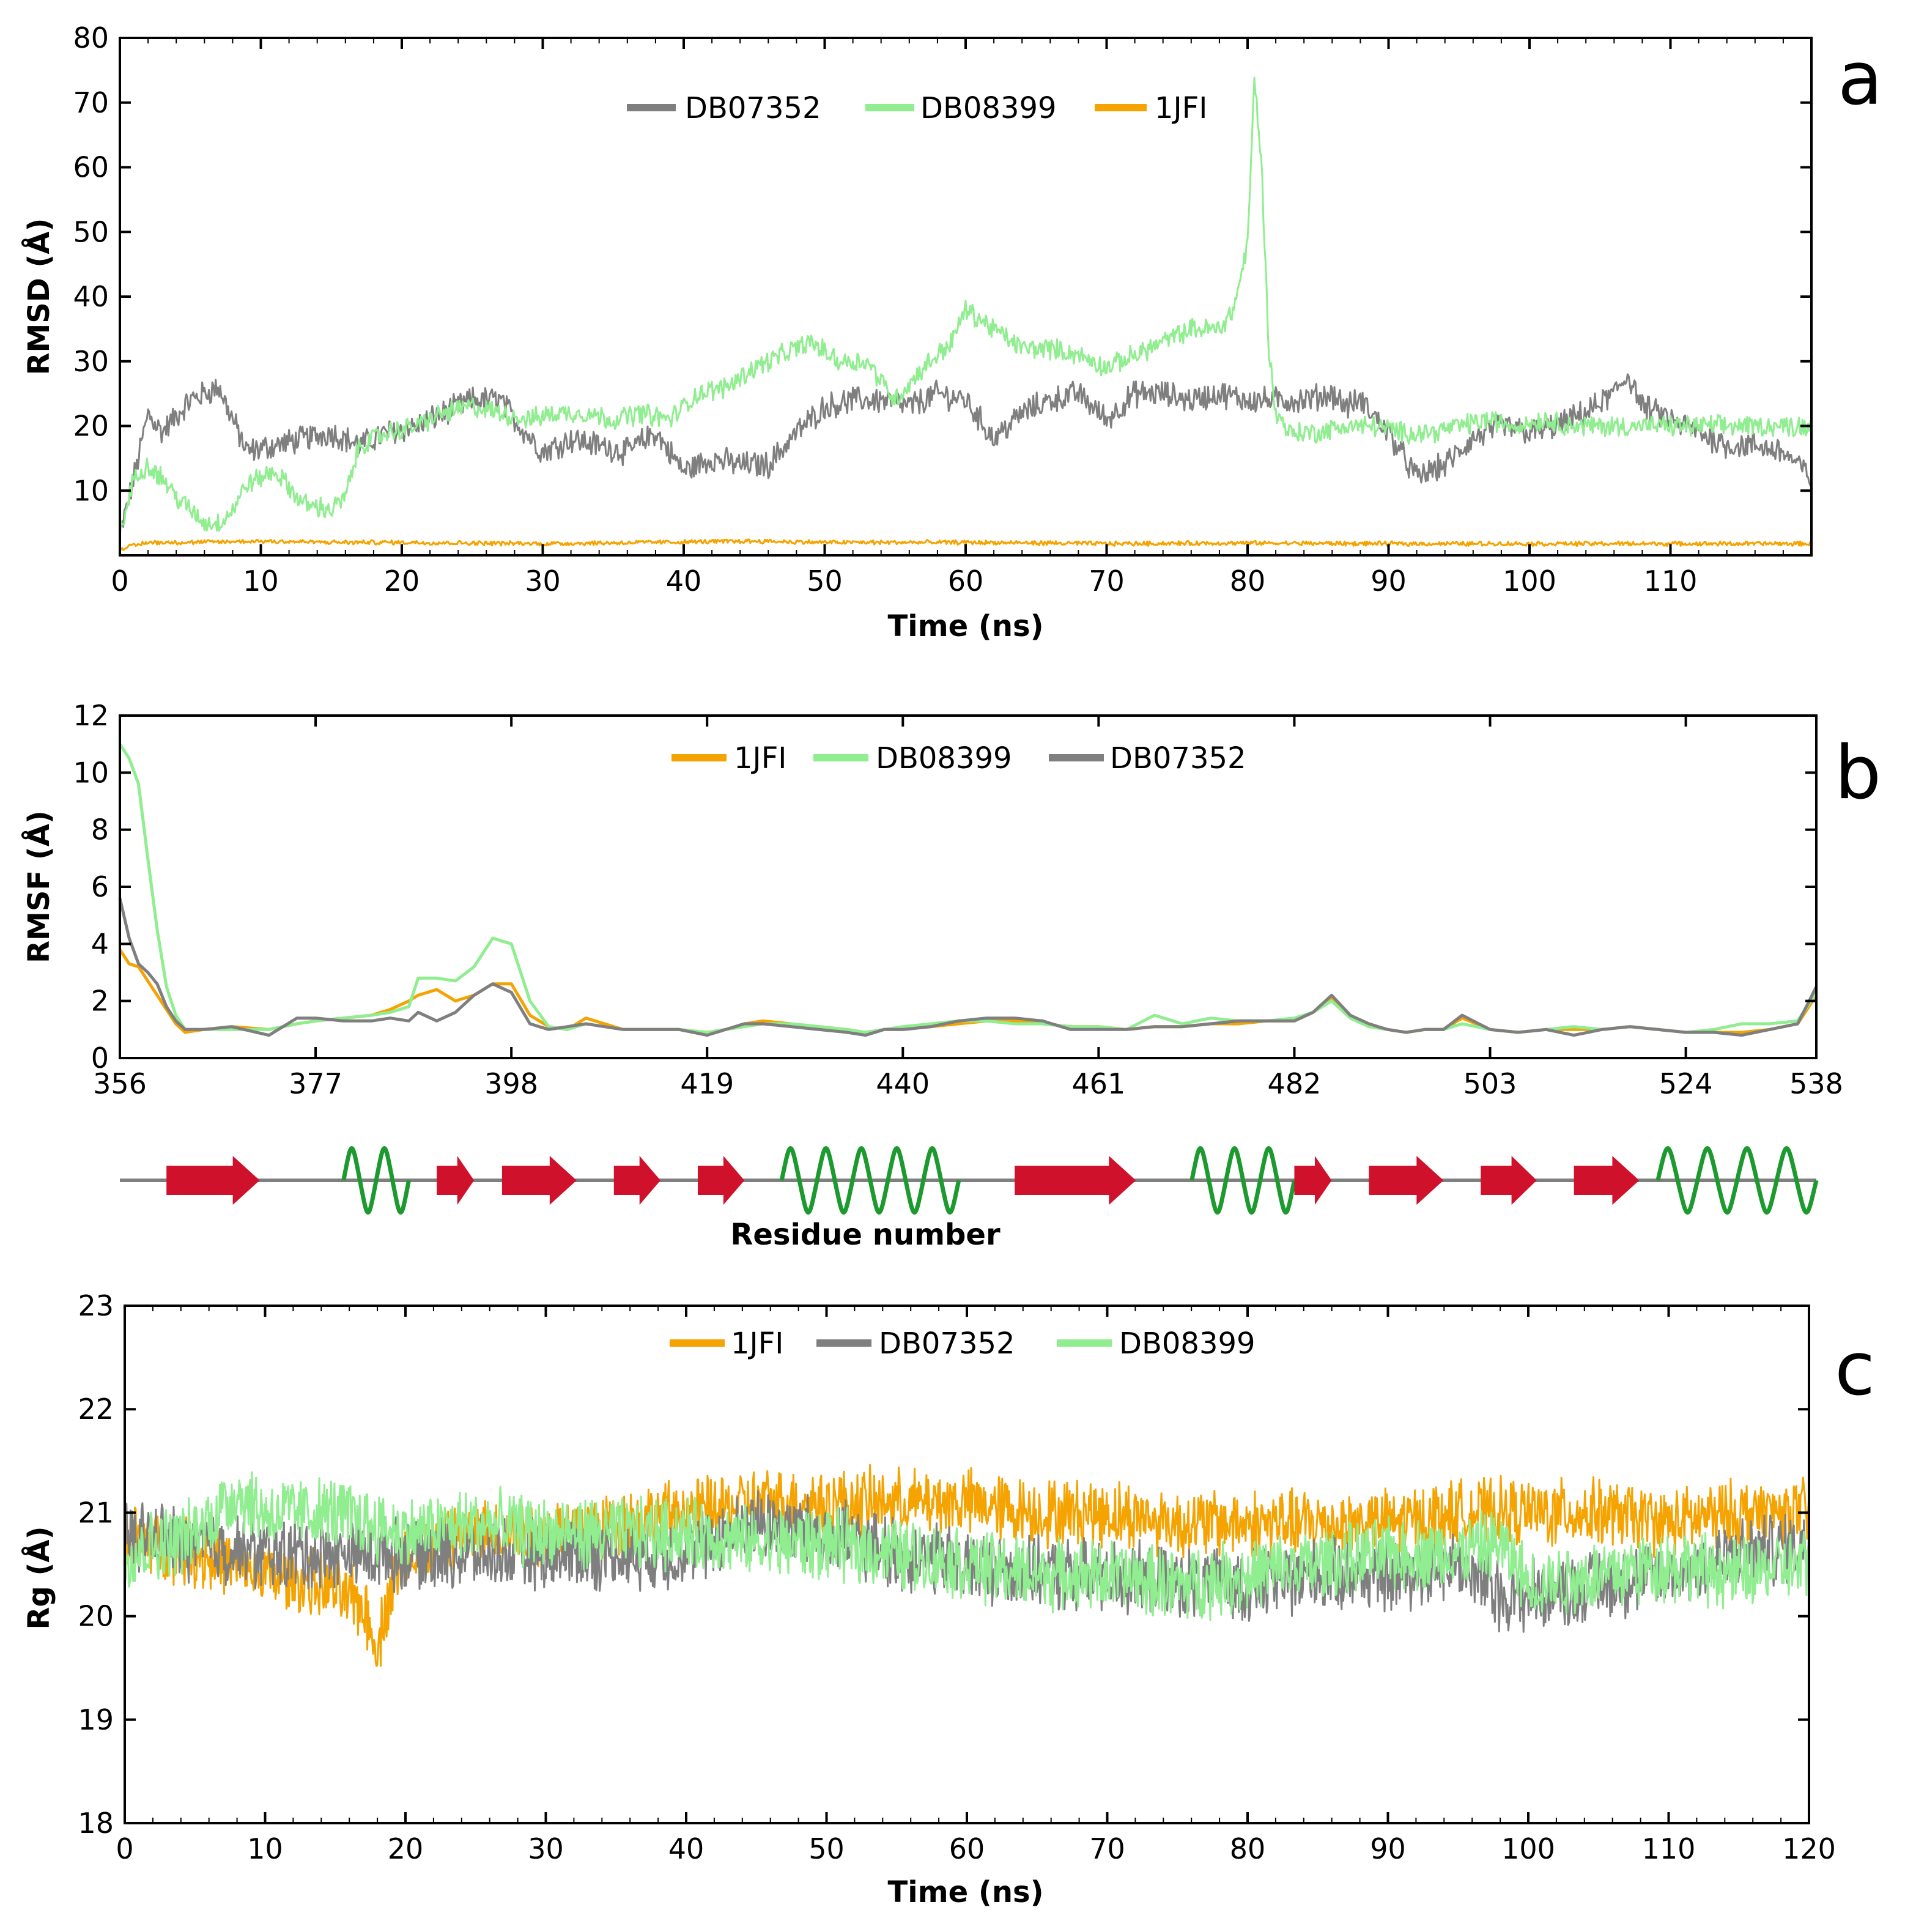 This screenshot has width=1905, height=1932. What do you see at coordinates (96, 1512) in the screenshot?
I see `y-tick-label: 21` at bounding box center [96, 1512].